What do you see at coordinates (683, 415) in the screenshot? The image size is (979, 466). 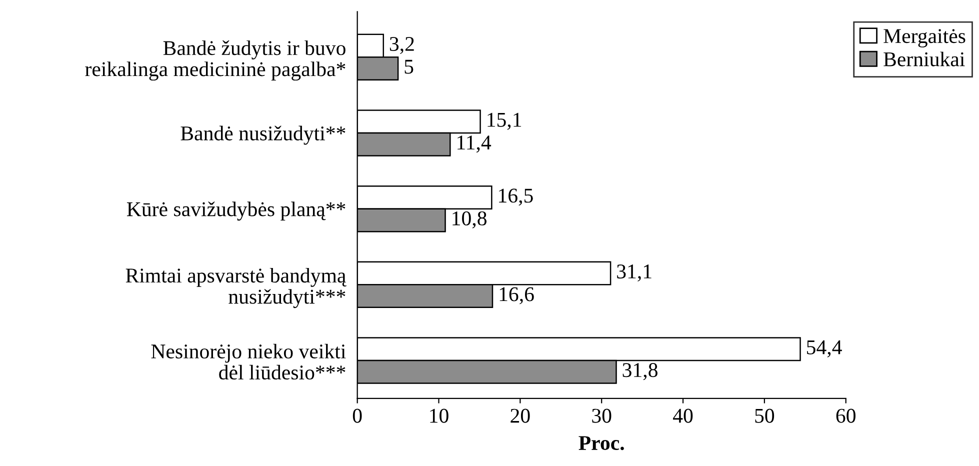 I see `x-tick-label: 40` at bounding box center [683, 415].